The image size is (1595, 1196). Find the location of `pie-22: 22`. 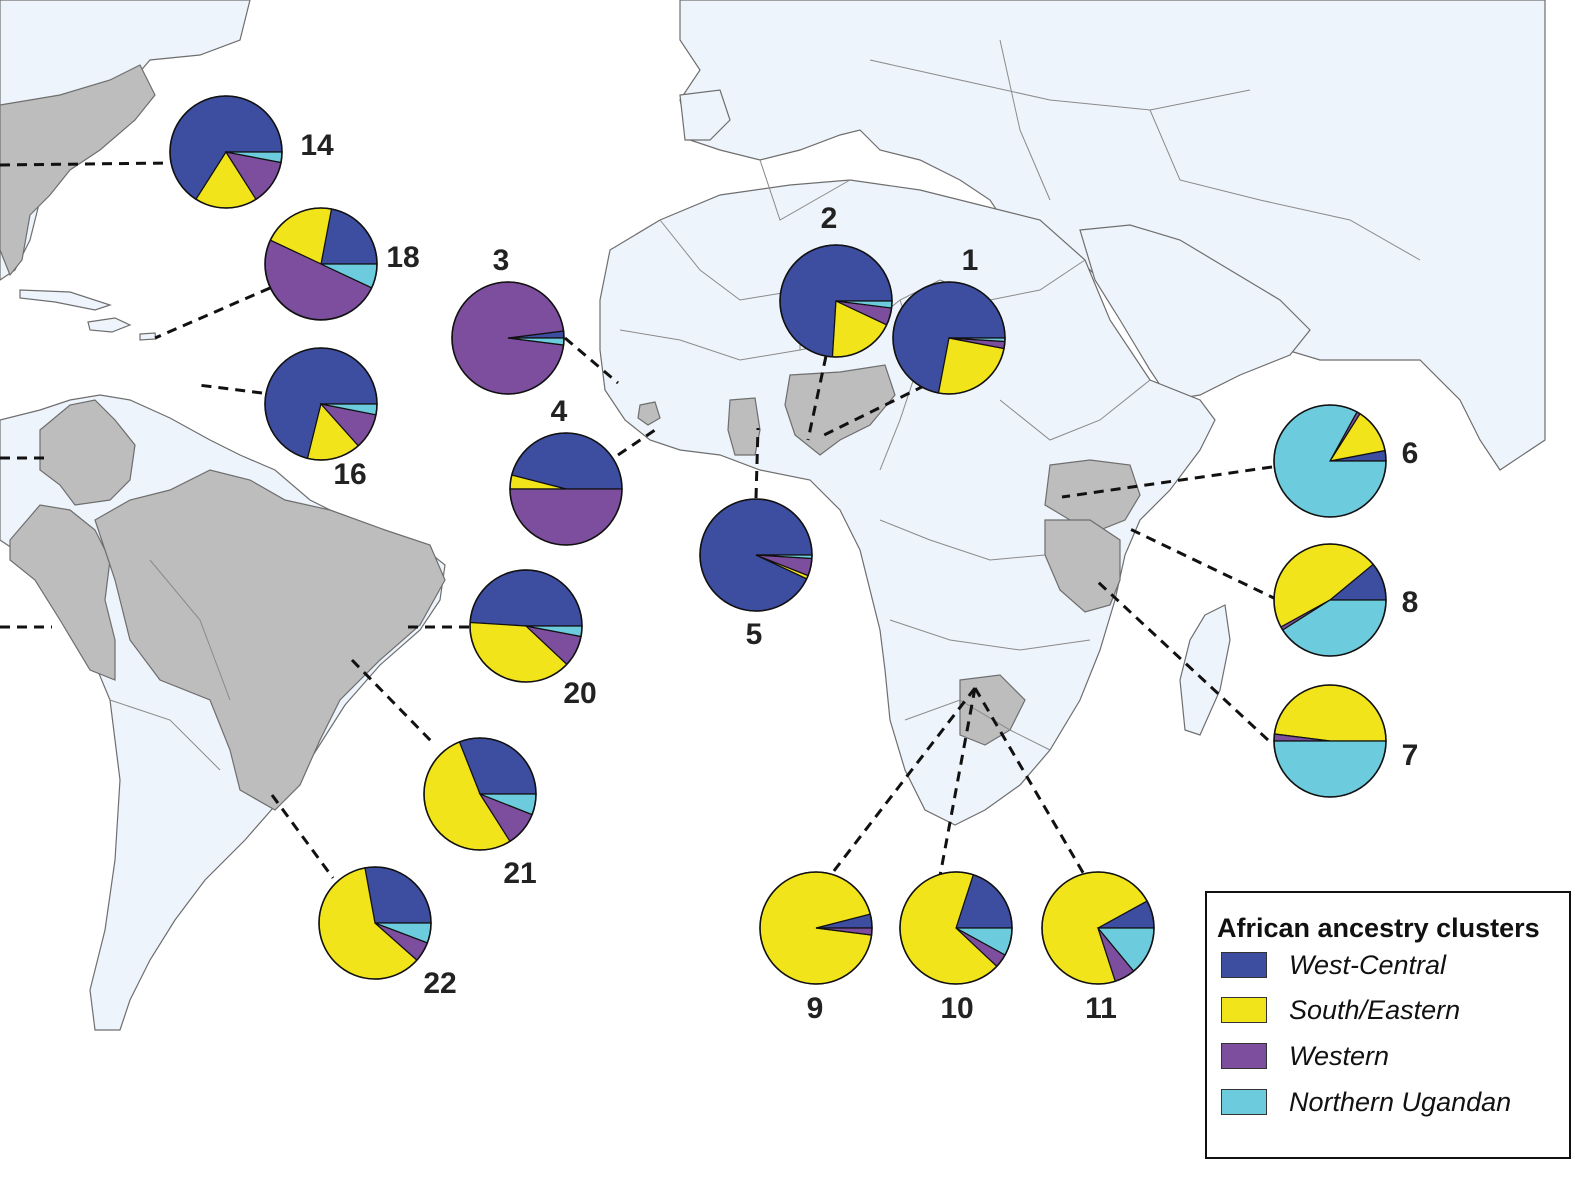

pie-22: 22 is located at coordinates (387, 933).